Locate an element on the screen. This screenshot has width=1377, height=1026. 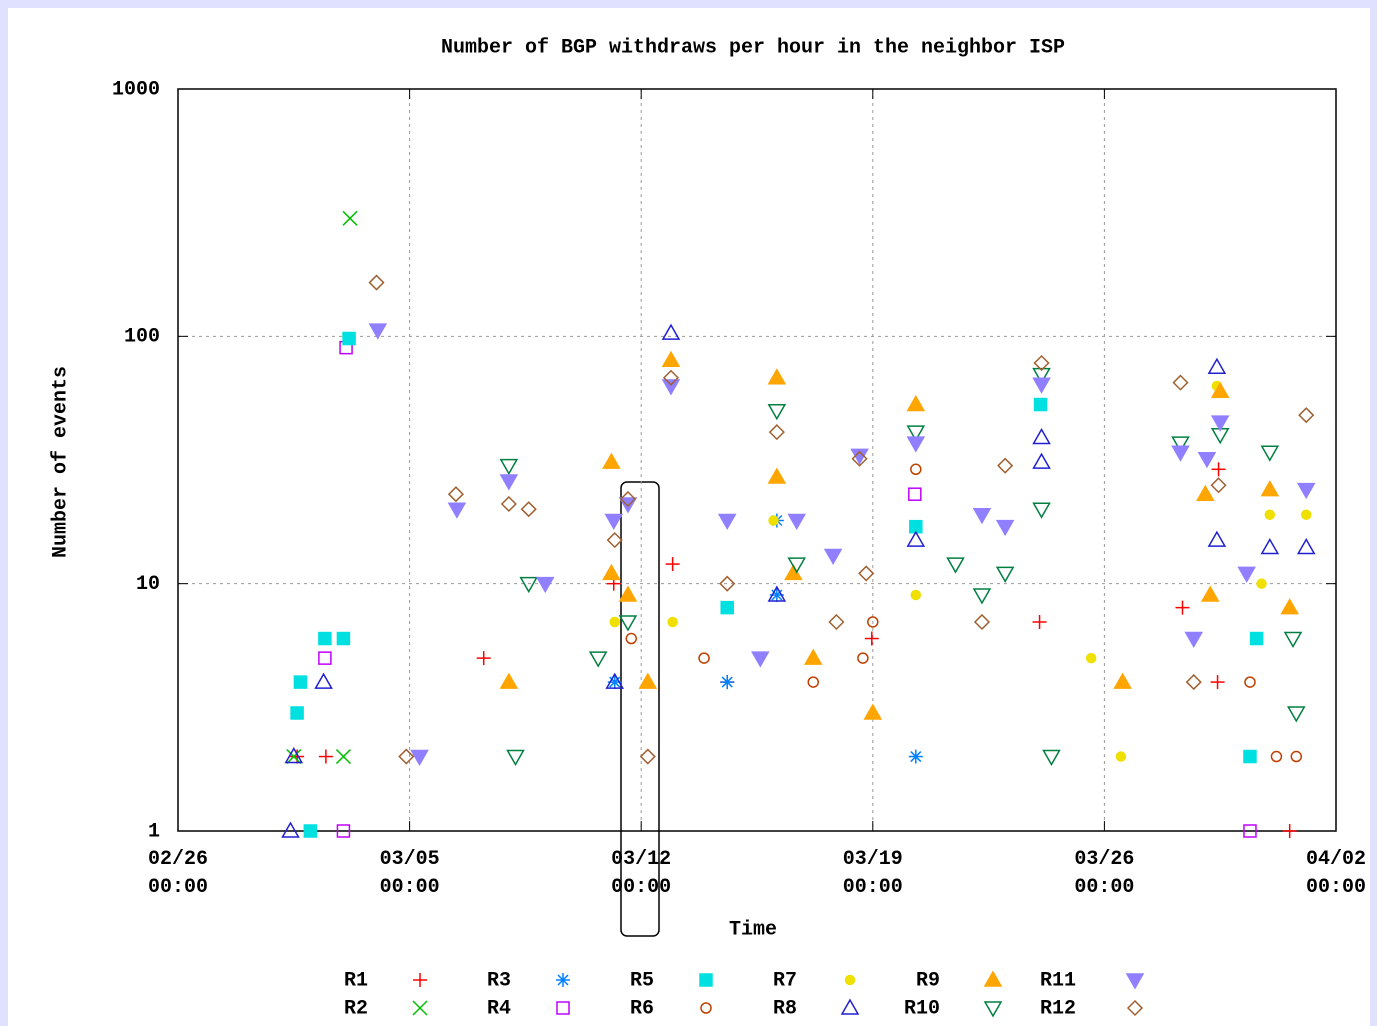
x-tick-label: 03/26 00:00 is located at coordinates (1104, 873).